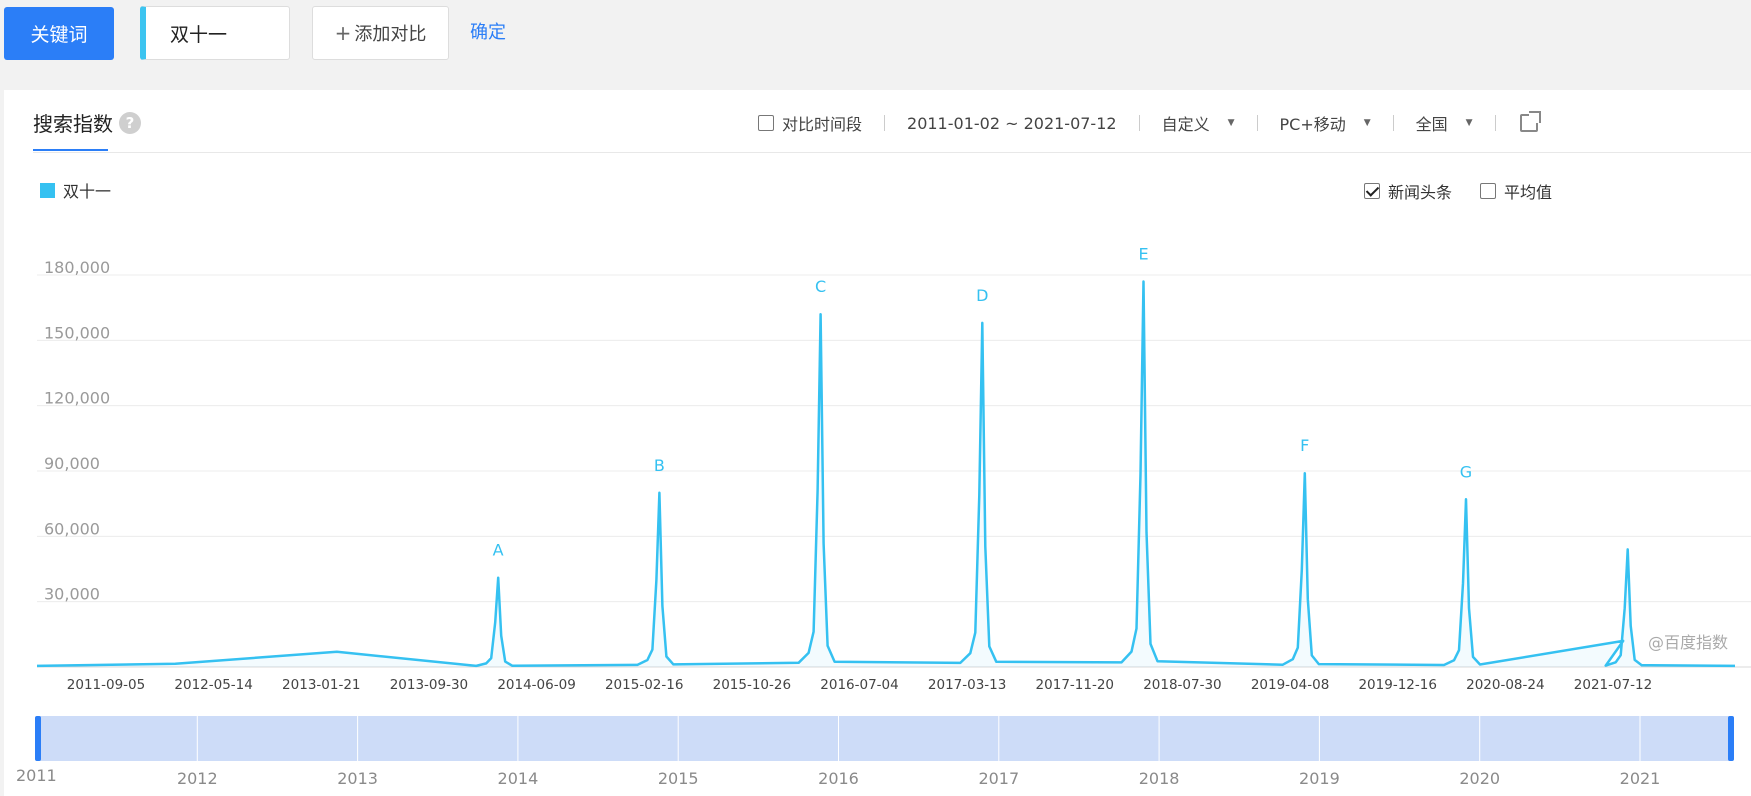 This screenshot has width=1751, height=796. Describe the element at coordinates (321, 685) in the screenshot. I see `x-tick-label: 2013-01-21` at that location.